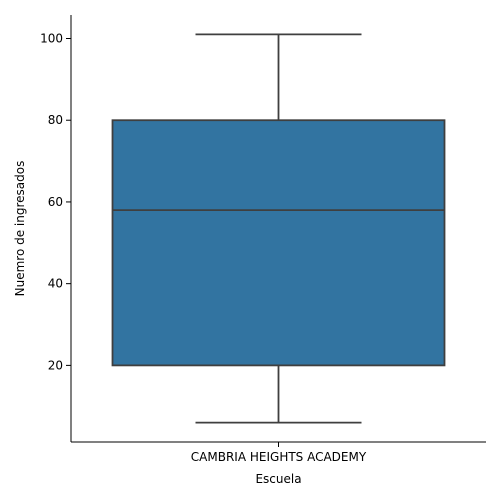 The image size is (500, 500). I want to click on x-axis-ticks: CAMBRIA HEIGHTS ACADEMY, so click(279, 453).